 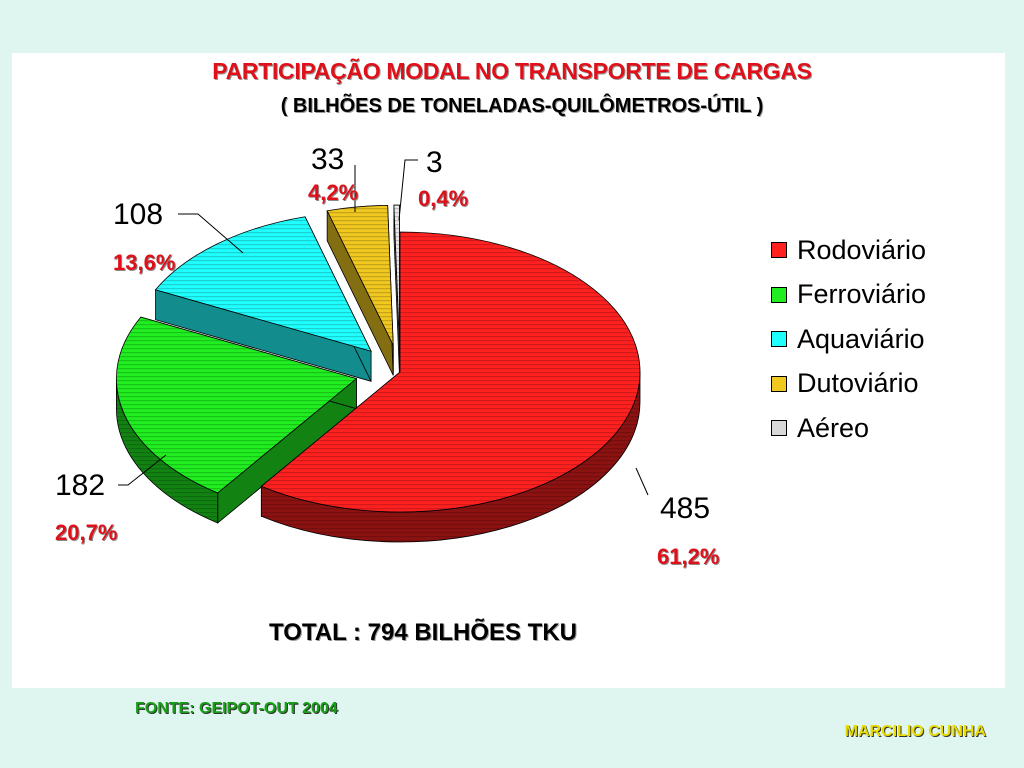 What do you see at coordinates (86, 532) in the screenshot?
I see `percent-label-ferroviario: 20,7%` at bounding box center [86, 532].